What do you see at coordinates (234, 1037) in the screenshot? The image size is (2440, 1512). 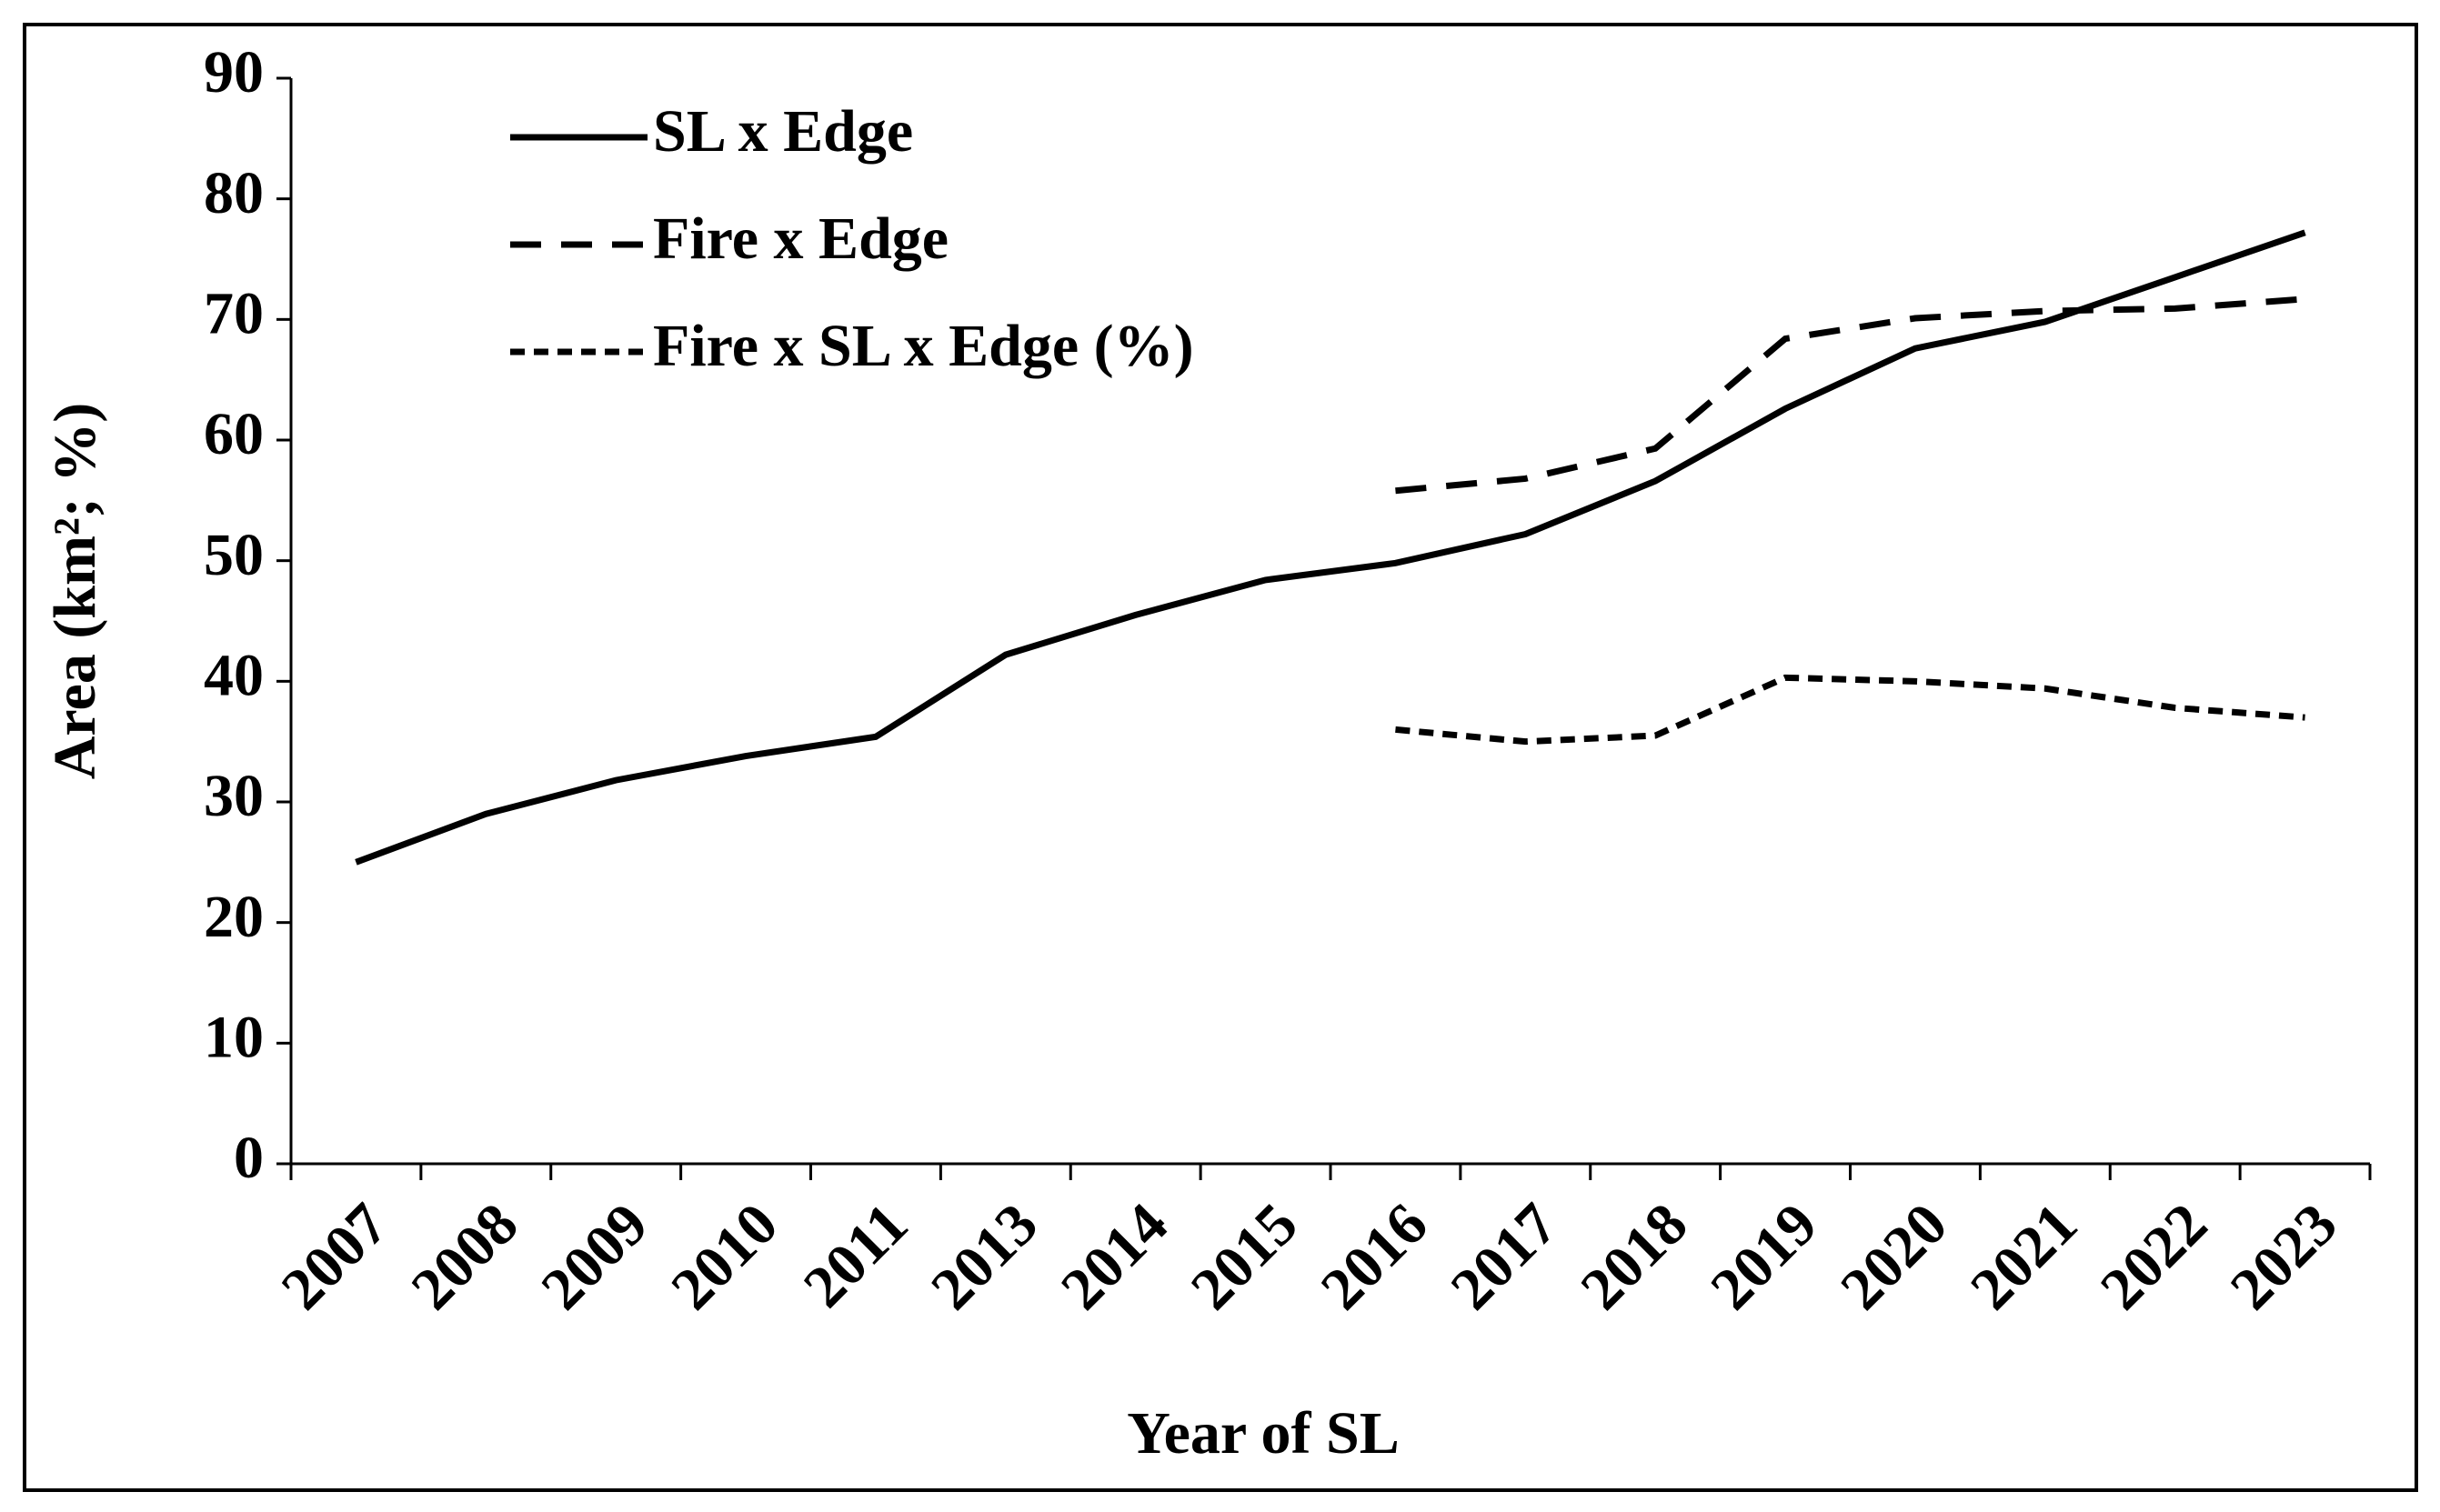 I see `y-tick-label: 10` at bounding box center [234, 1037].